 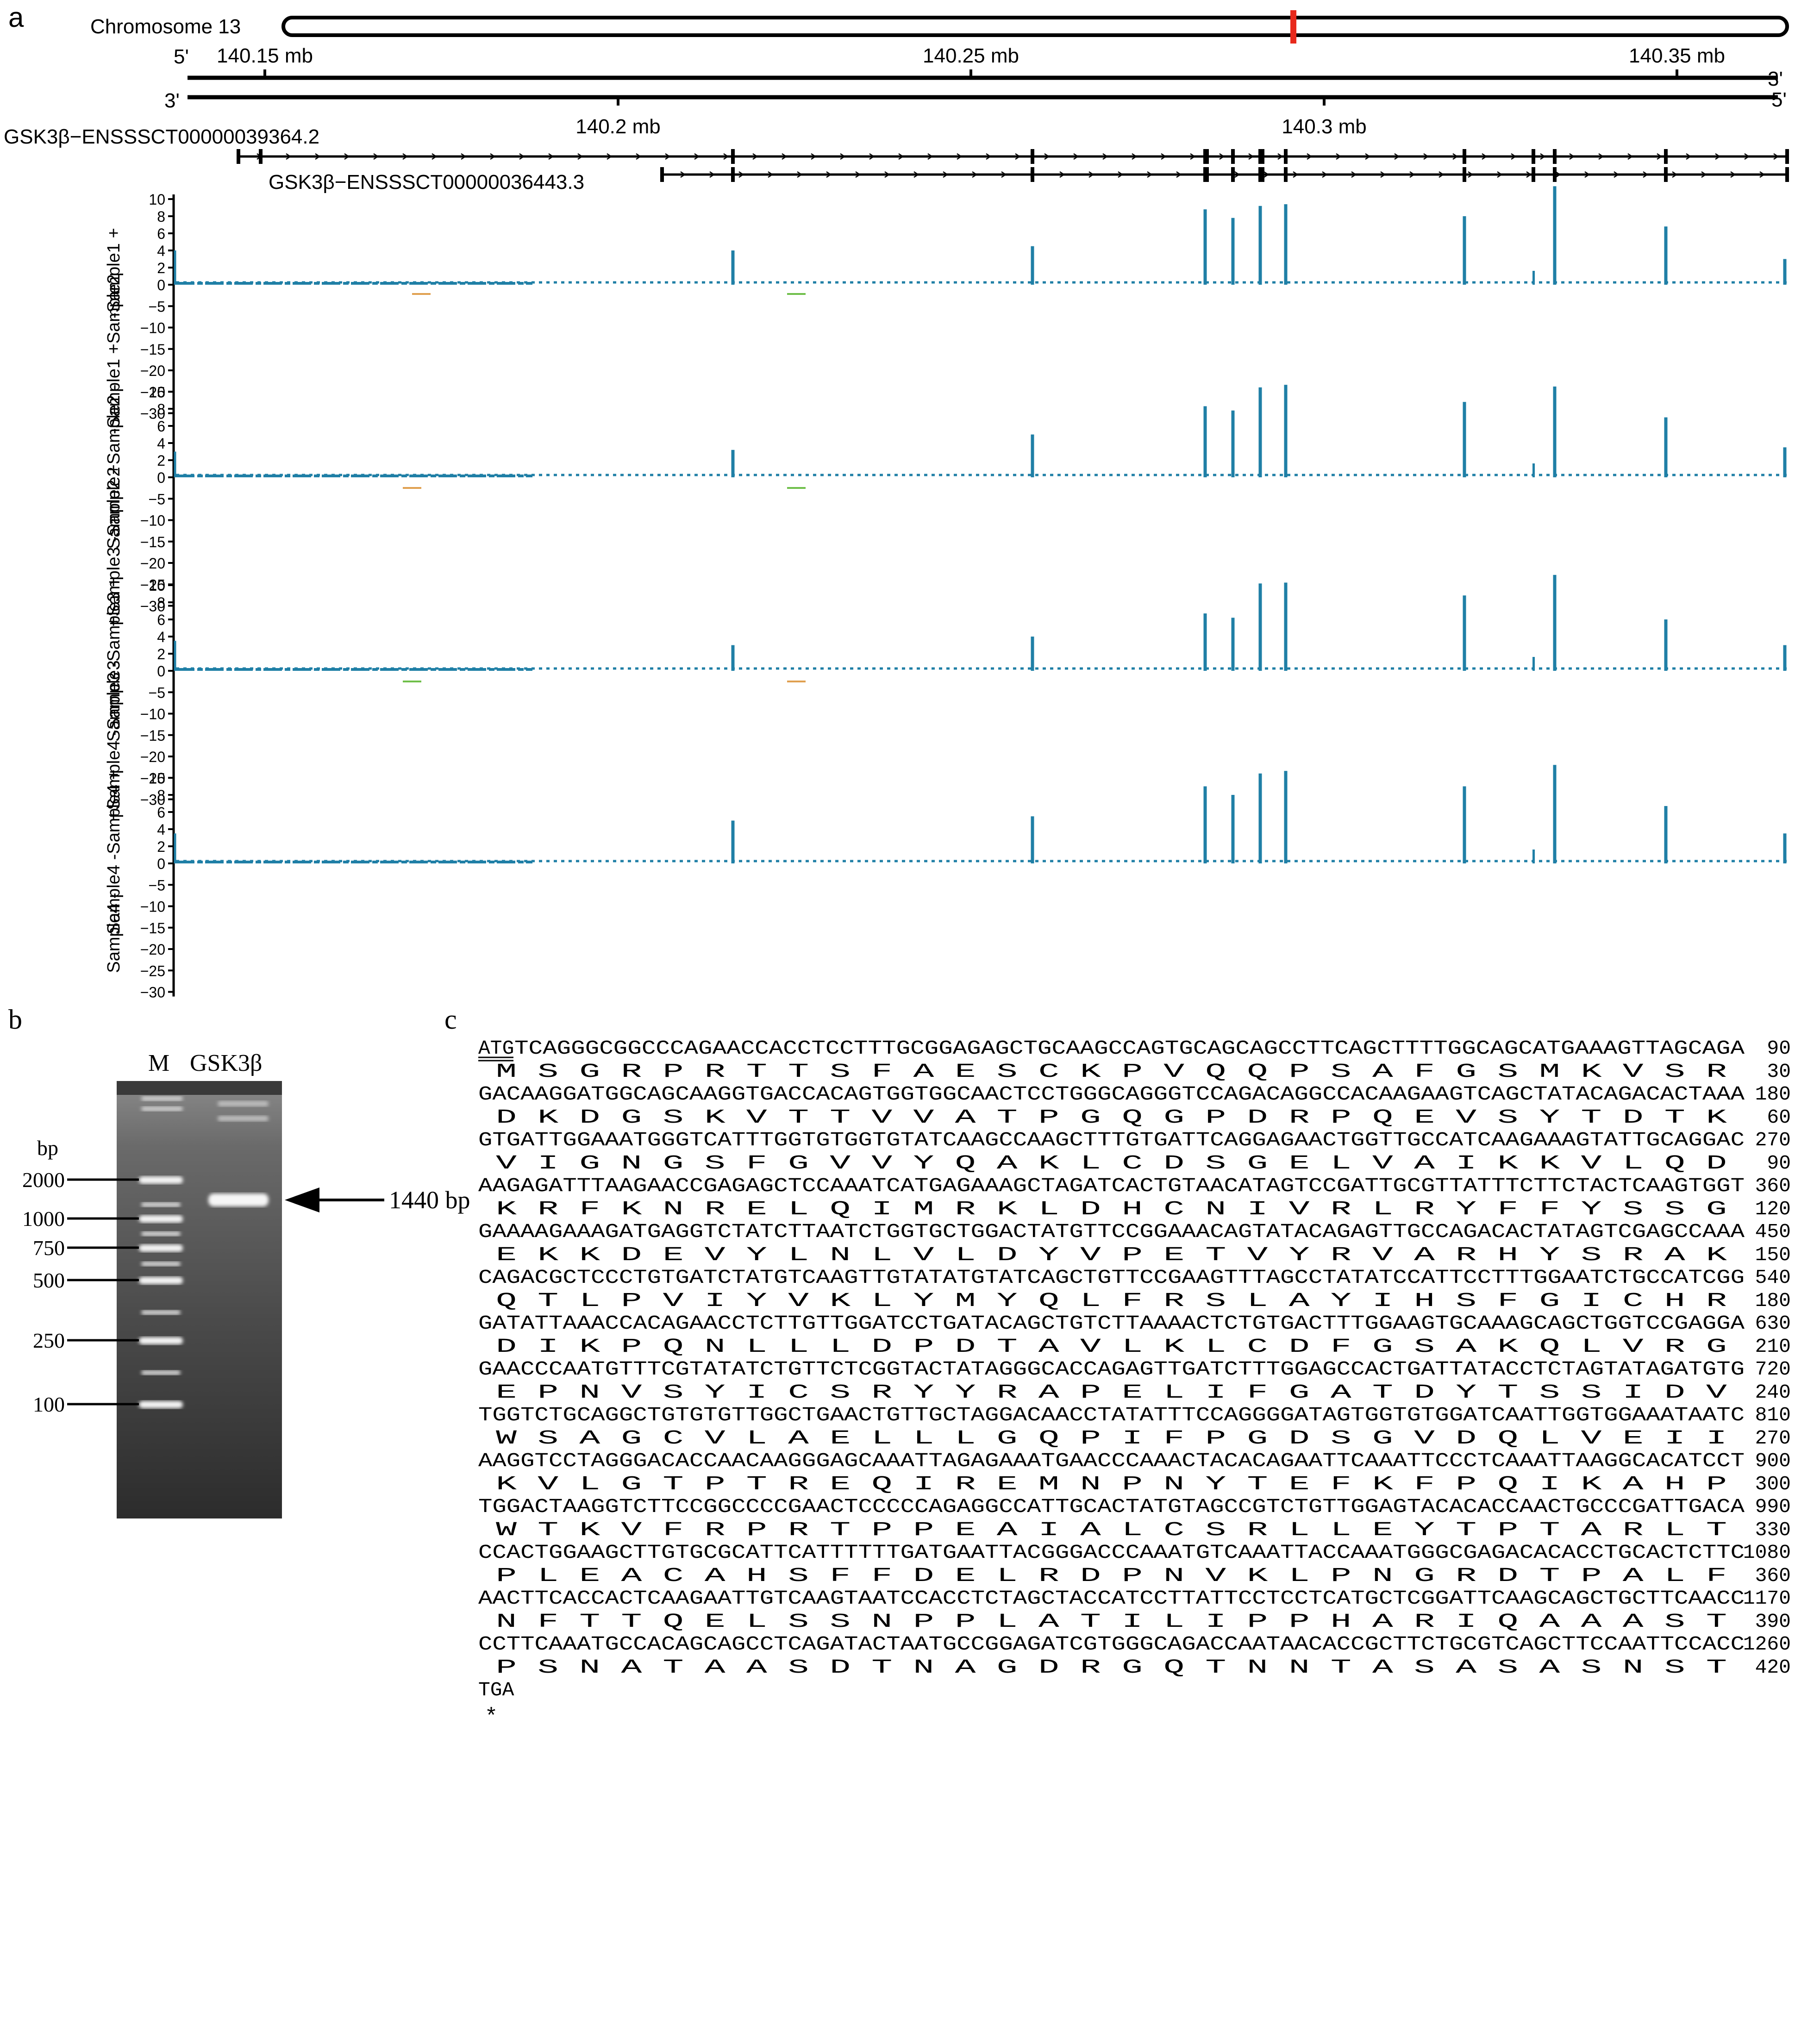 What do you see at coordinates (429, 1200) in the screenshot?
I see `band-size-label: 1440 bp` at bounding box center [429, 1200].